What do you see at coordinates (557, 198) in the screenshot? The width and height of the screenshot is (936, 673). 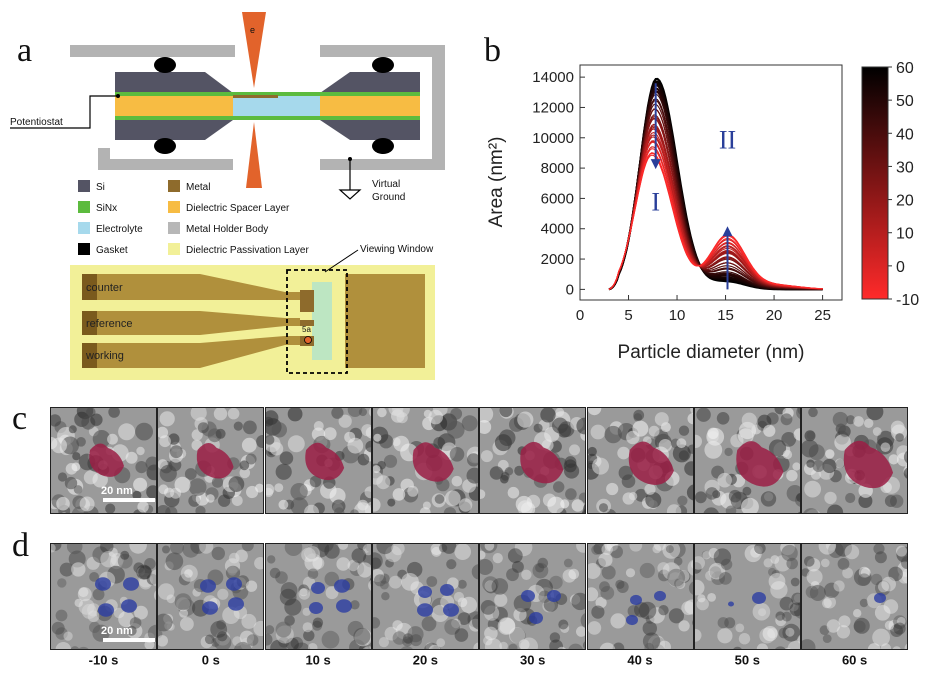 I see `y-tick-label: 6000` at bounding box center [557, 198].